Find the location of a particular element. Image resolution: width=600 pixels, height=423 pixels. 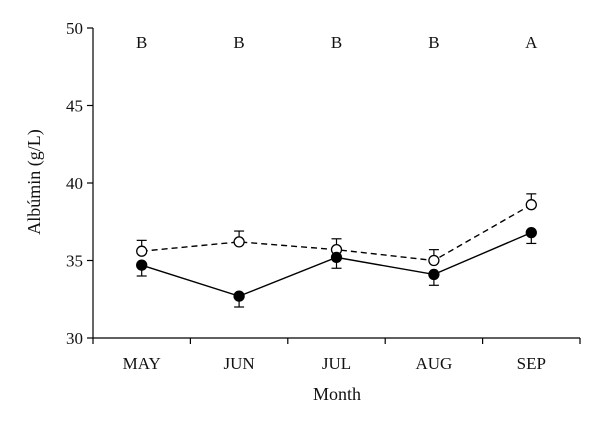

y-tick-label: 45 is located at coordinates (74, 106).